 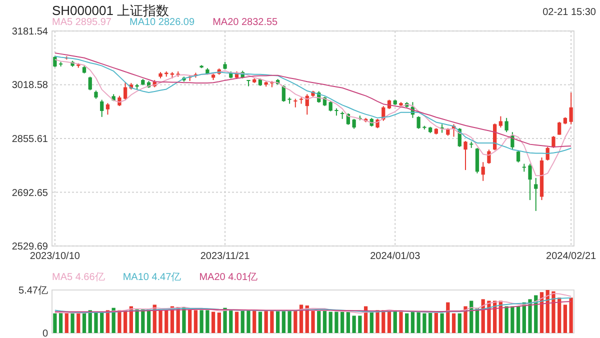 I want to click on text: MA5 4.66亿, so click(x=78, y=277).